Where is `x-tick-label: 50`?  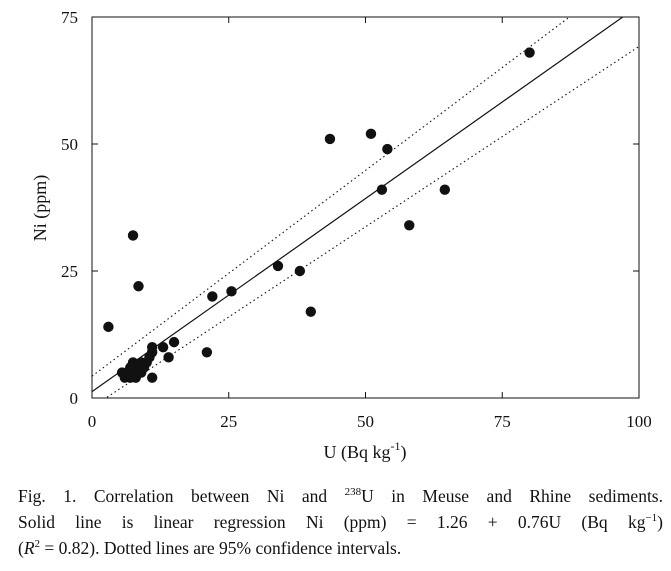
x-tick-label: 50 is located at coordinates (365, 421).